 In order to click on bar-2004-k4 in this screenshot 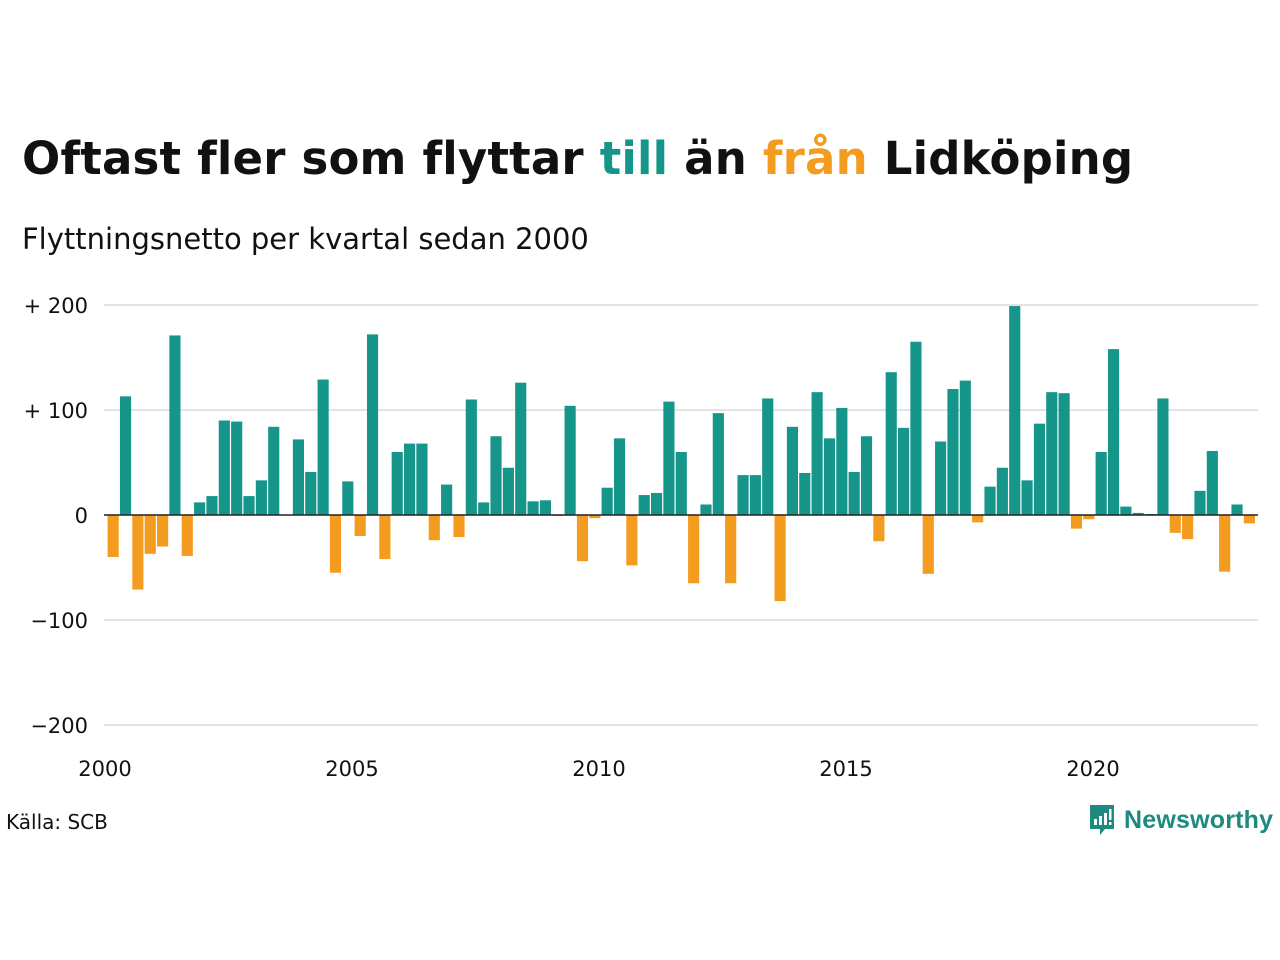, I will do `click(348, 498)`.